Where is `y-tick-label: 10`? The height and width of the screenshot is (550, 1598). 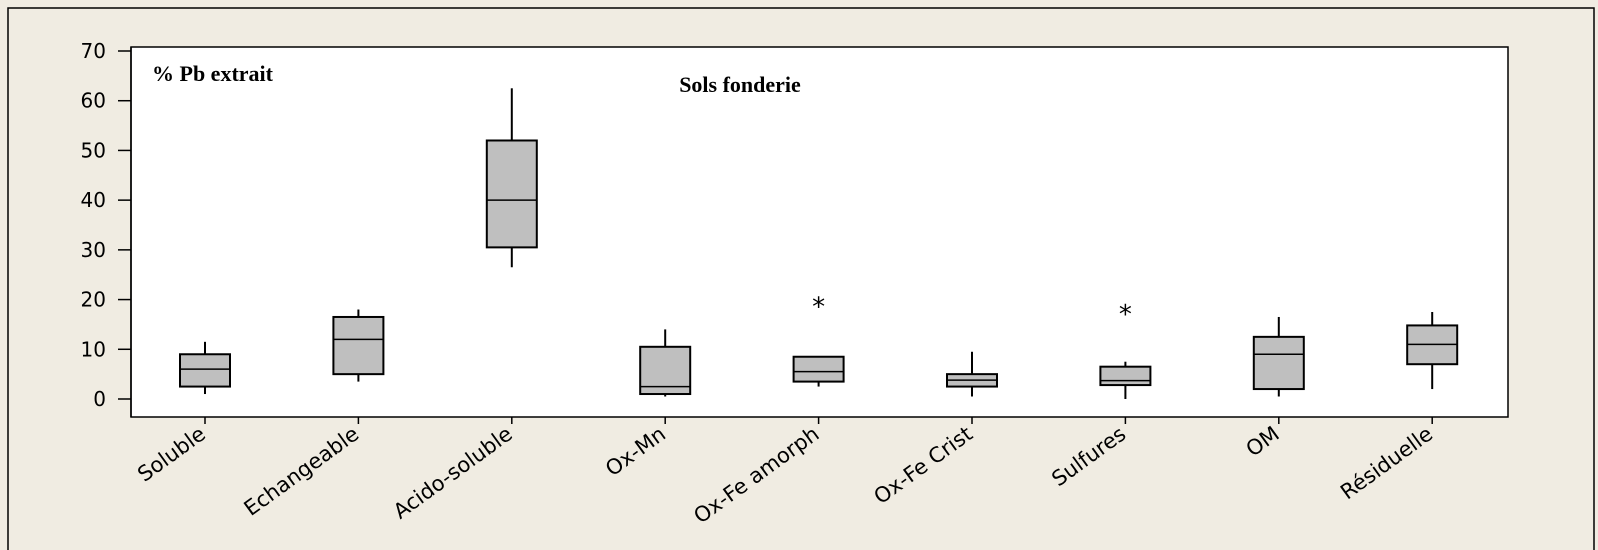
y-tick-label: 10 is located at coordinates (93, 349).